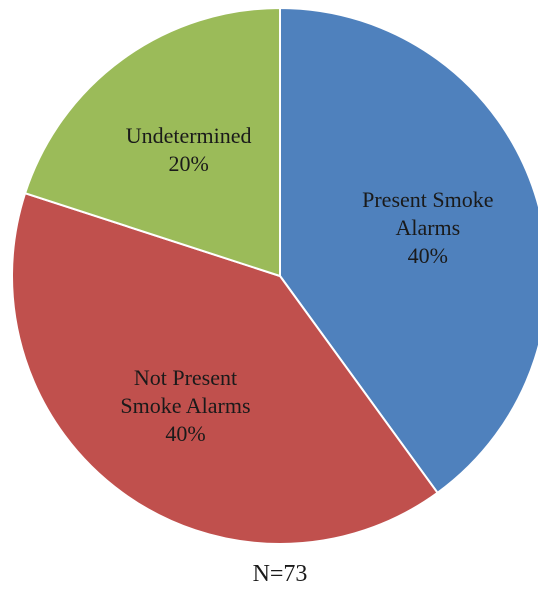 The width and height of the screenshot is (538, 594). I want to click on pie-category-label: Alarms, so click(427, 227).